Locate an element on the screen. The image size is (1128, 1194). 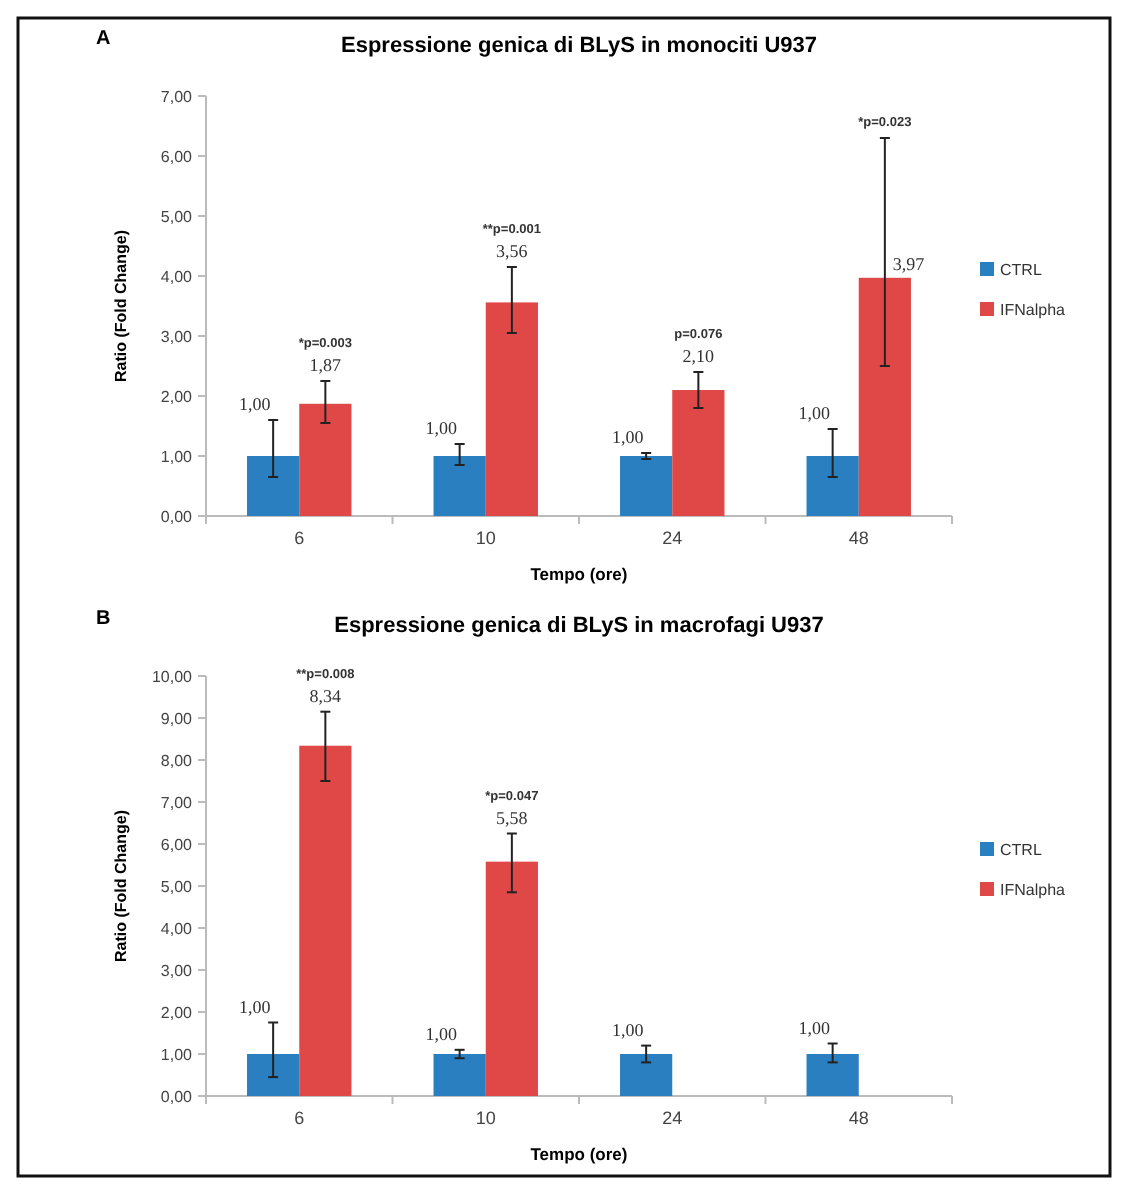
data-label: 3,97 is located at coordinates (909, 263).